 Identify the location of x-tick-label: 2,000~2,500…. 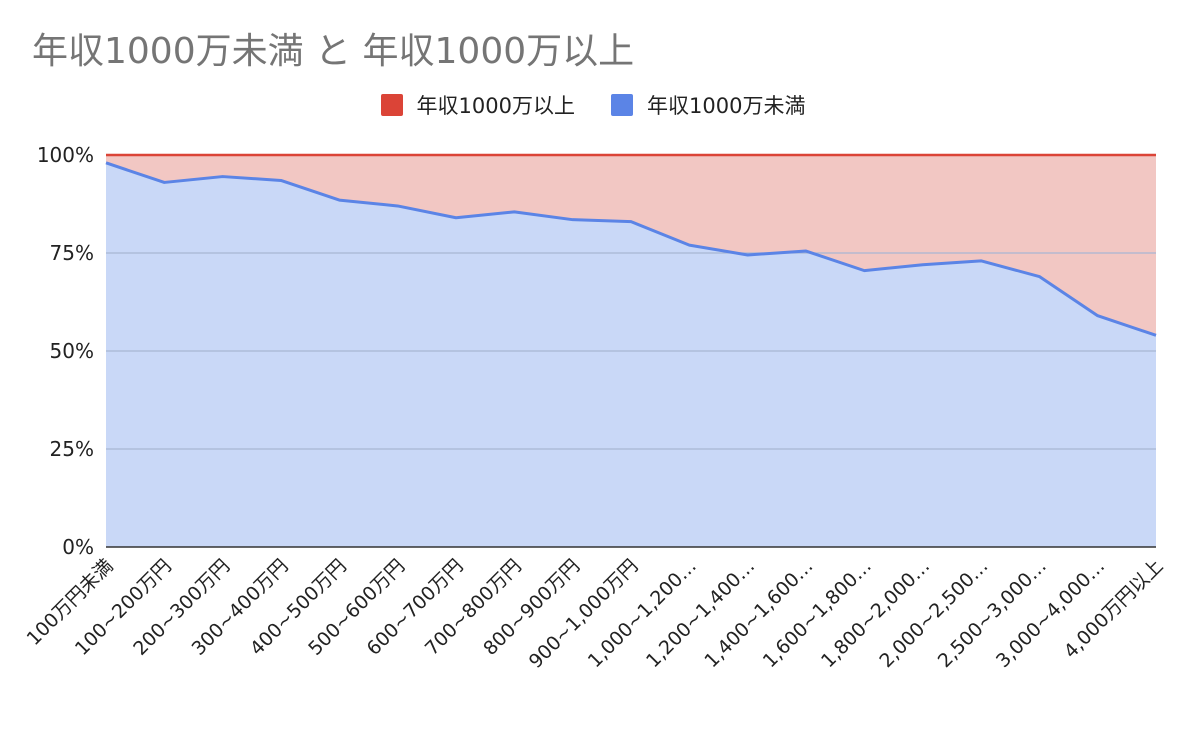
(933, 613).